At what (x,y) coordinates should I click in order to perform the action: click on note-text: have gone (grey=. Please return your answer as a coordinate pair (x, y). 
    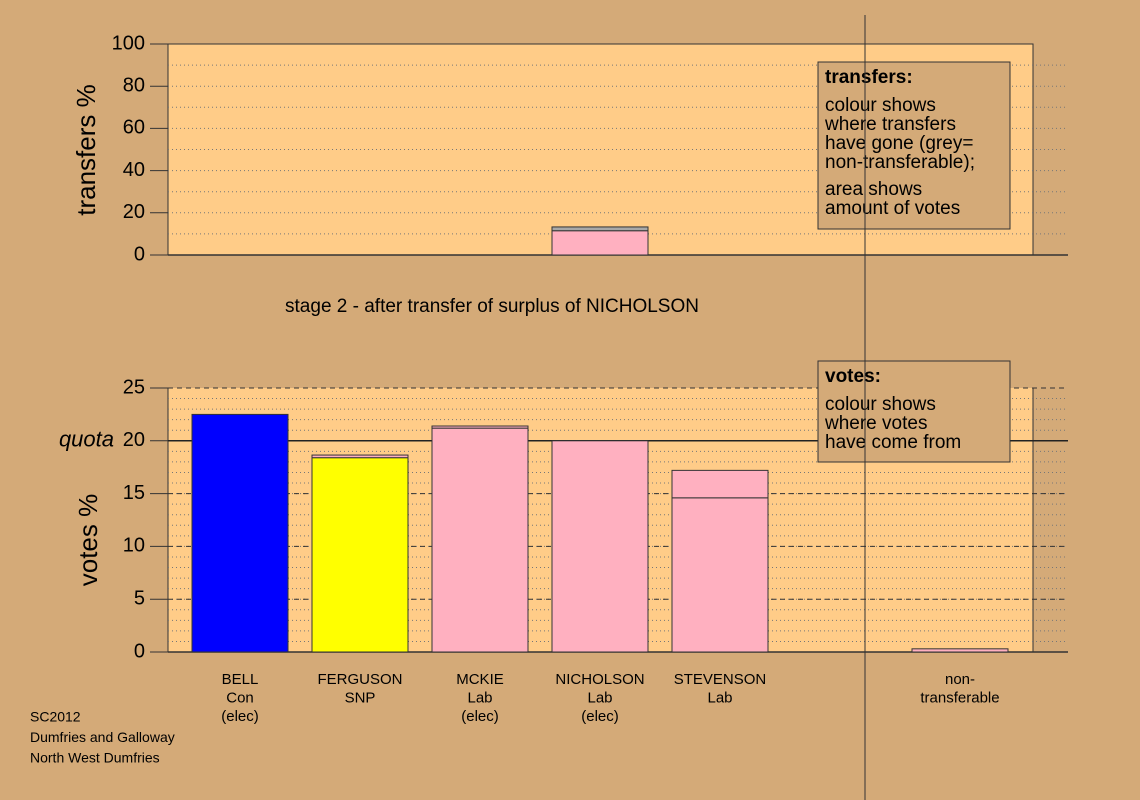
    Looking at the image, I should click on (899, 143).